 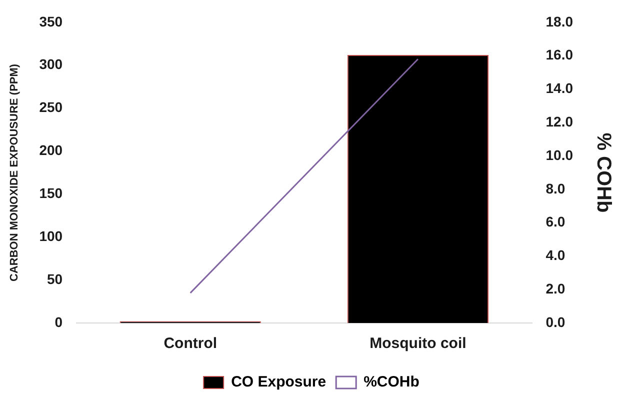 I want to click on y2-tick-label: 0.0, so click(x=556, y=322).